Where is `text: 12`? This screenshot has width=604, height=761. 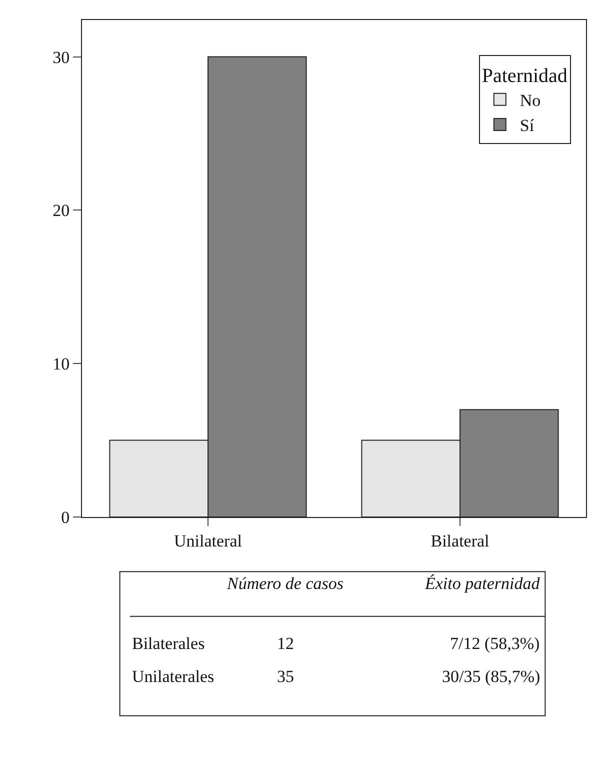
text: 12 is located at coordinates (285, 643).